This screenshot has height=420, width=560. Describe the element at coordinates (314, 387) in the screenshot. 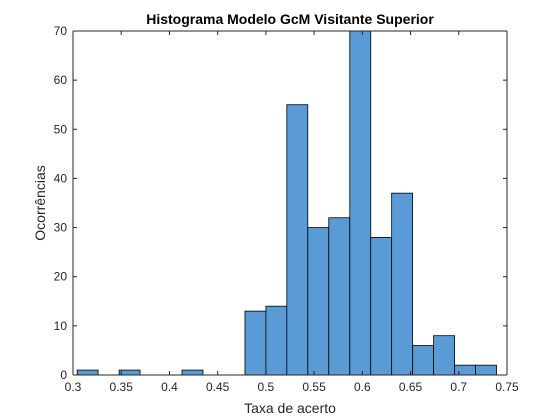

I see `x-tick-label: 0.55` at that location.